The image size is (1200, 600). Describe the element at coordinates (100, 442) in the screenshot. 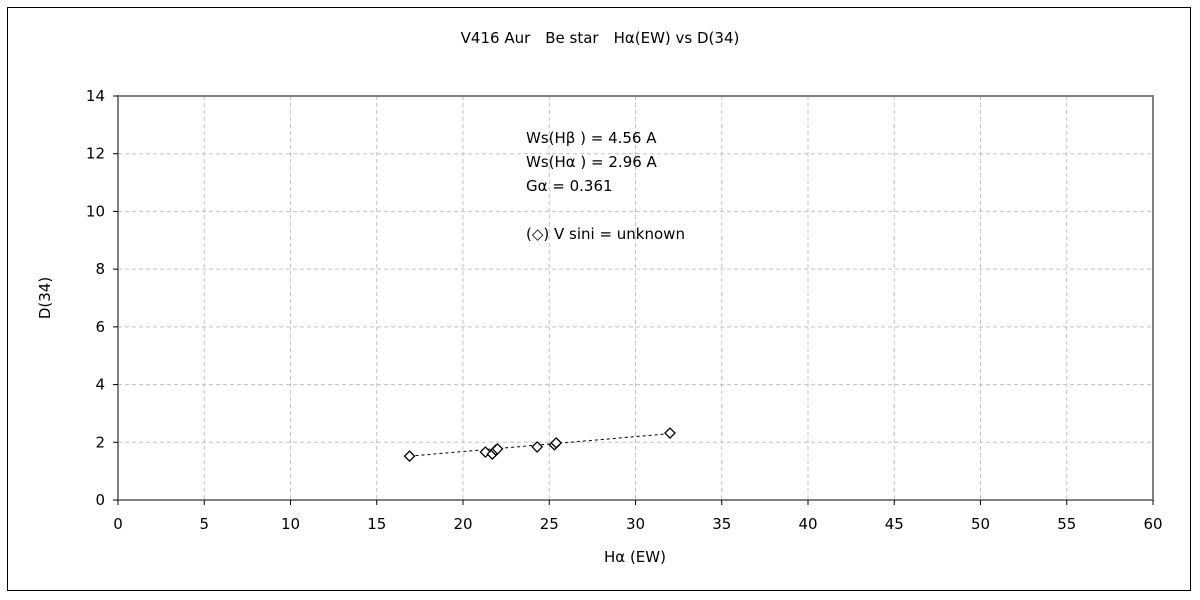

I see `y-tick-label: 2` at that location.